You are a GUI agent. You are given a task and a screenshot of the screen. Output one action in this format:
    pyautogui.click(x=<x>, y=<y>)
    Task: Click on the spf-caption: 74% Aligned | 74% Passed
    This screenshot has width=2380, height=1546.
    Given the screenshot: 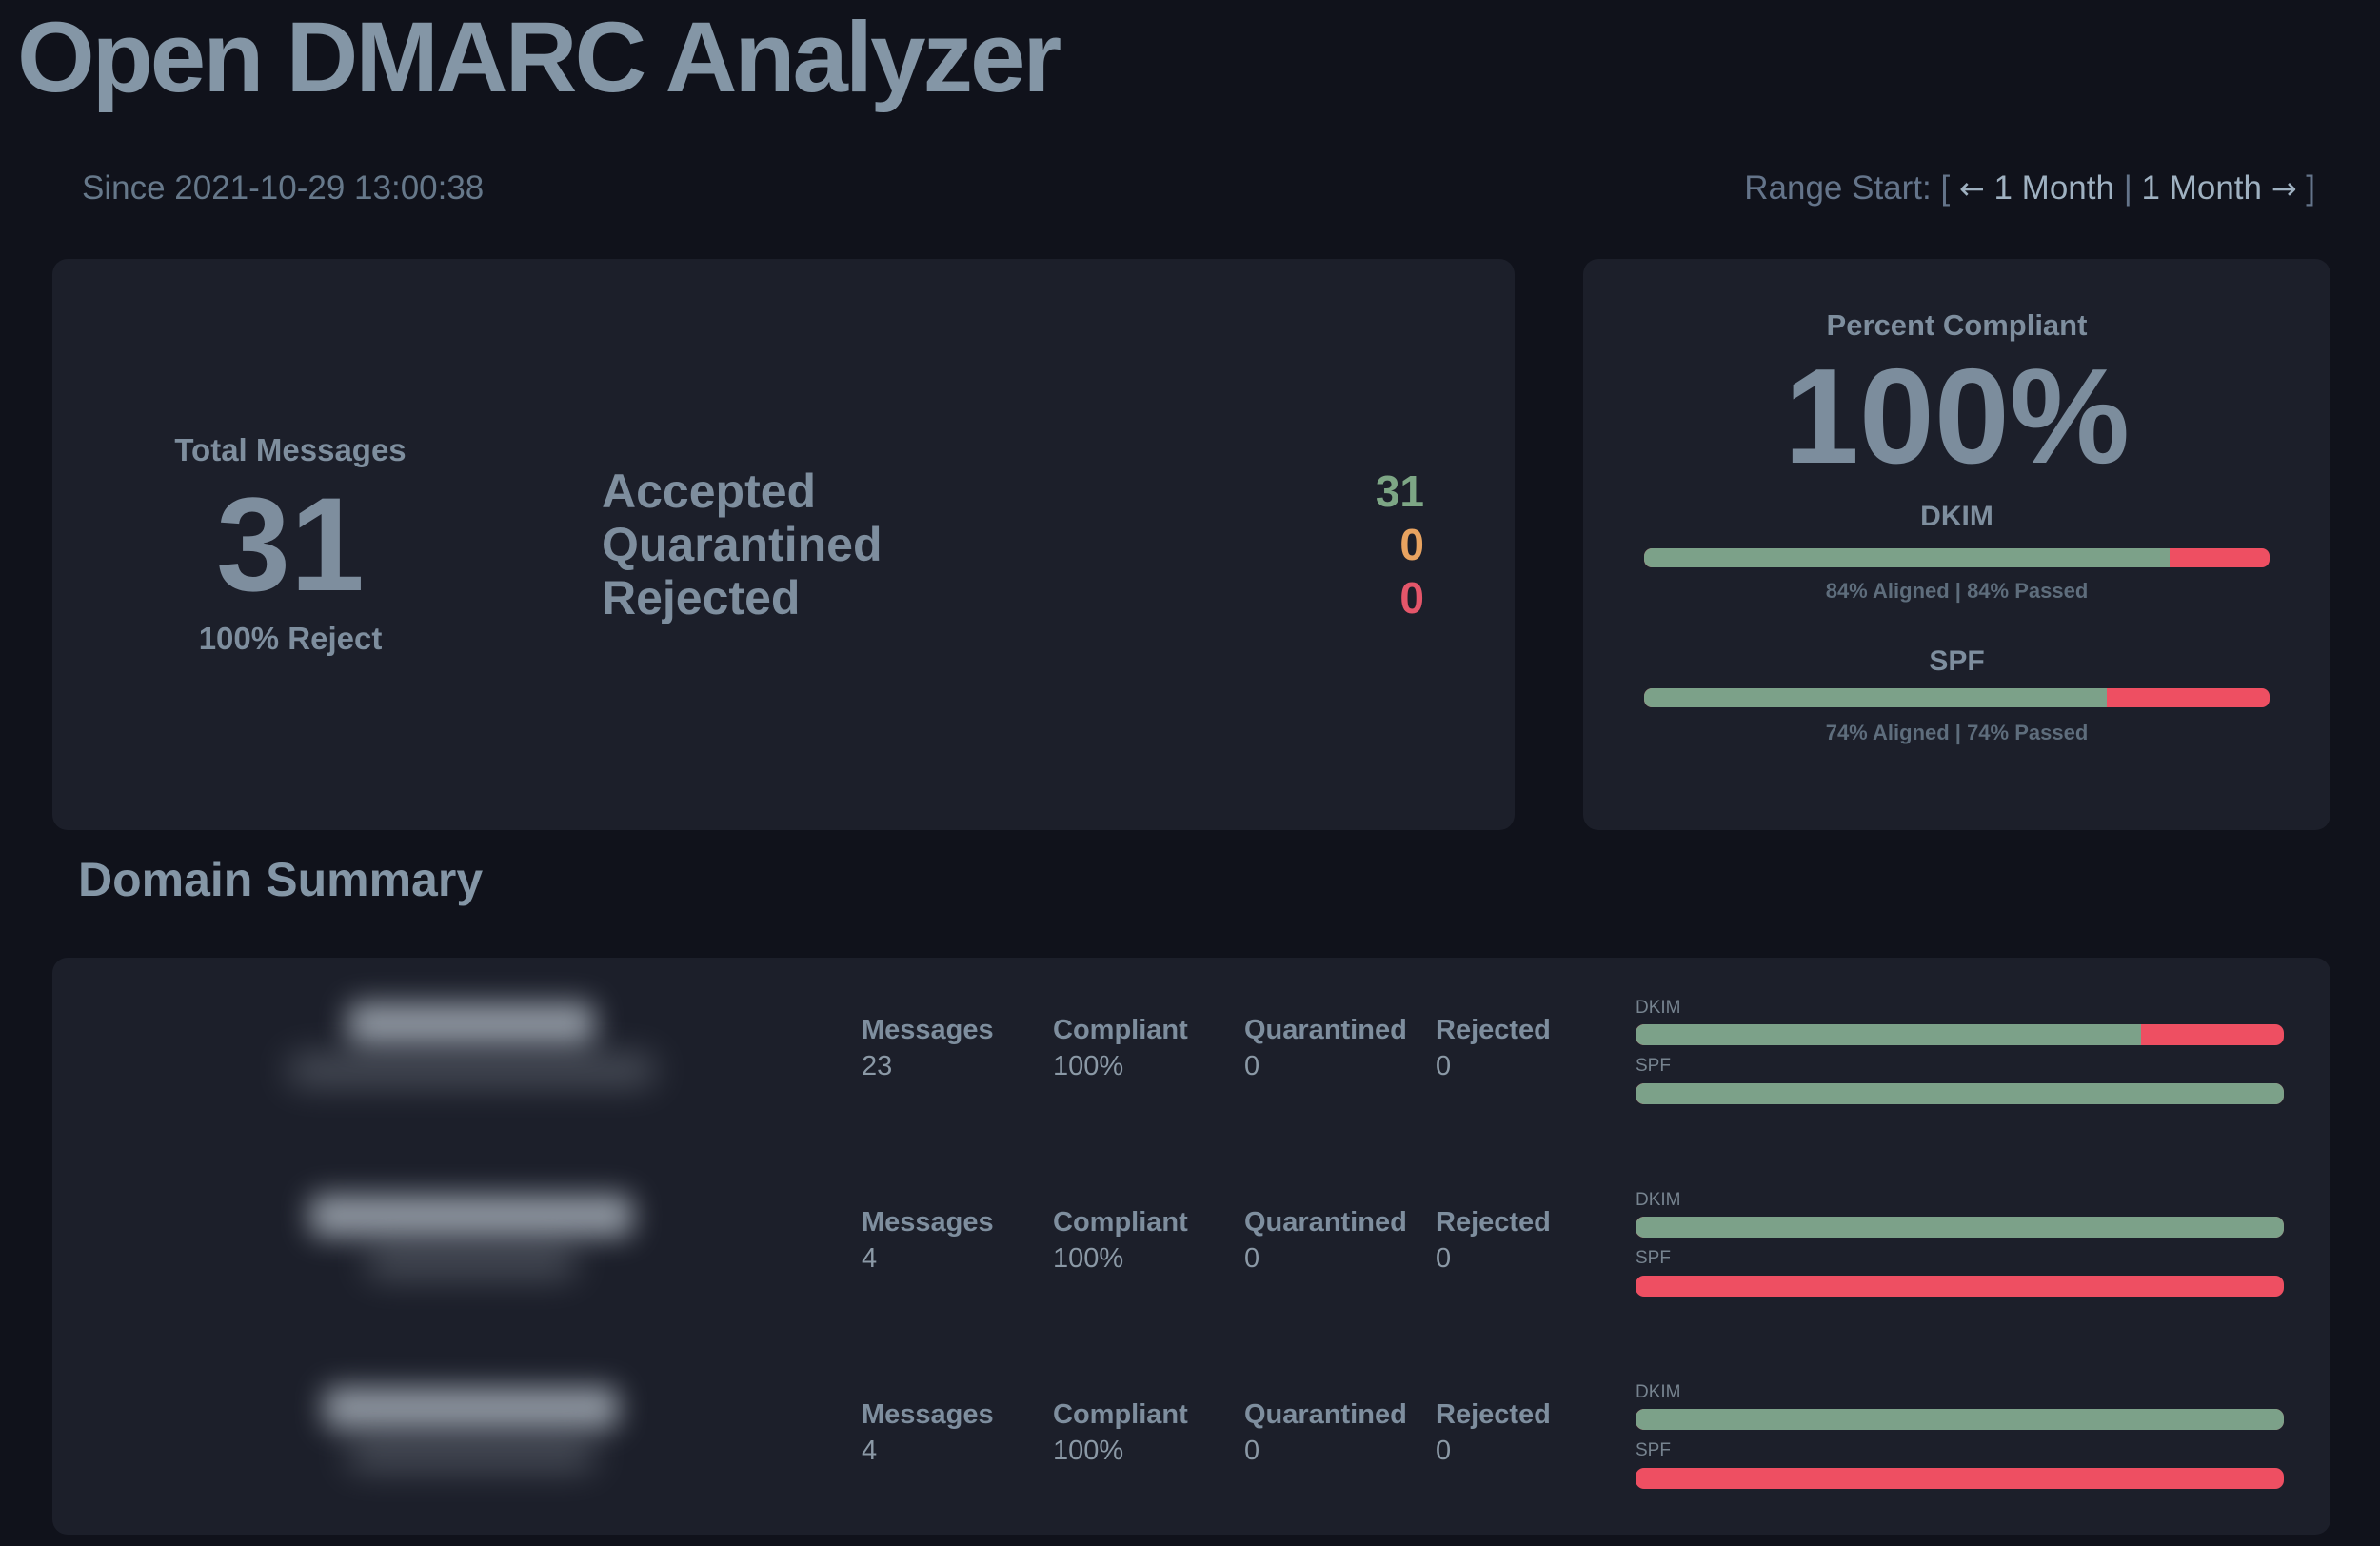 What is the action you would take?
    pyautogui.click(x=1957, y=732)
    